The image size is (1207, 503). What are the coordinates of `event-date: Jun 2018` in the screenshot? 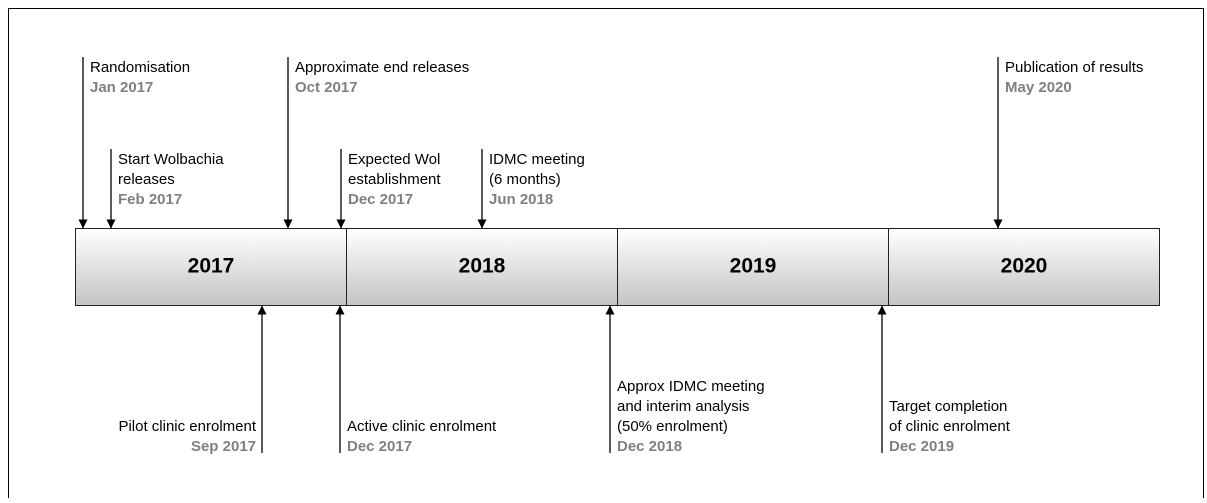 It's located at (521, 199).